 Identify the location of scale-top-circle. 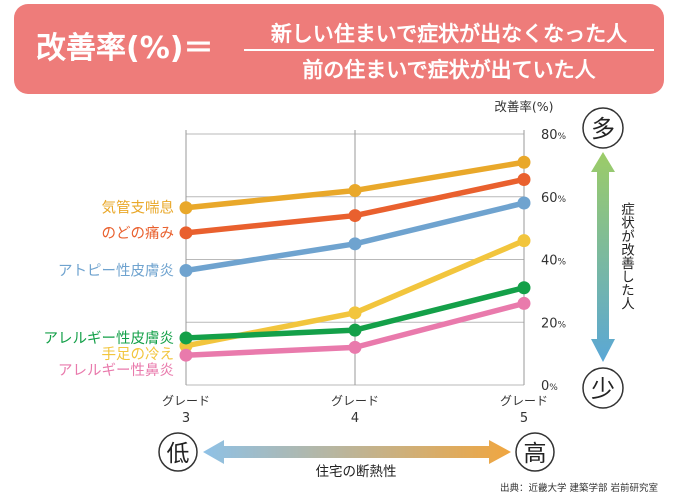
(603, 128).